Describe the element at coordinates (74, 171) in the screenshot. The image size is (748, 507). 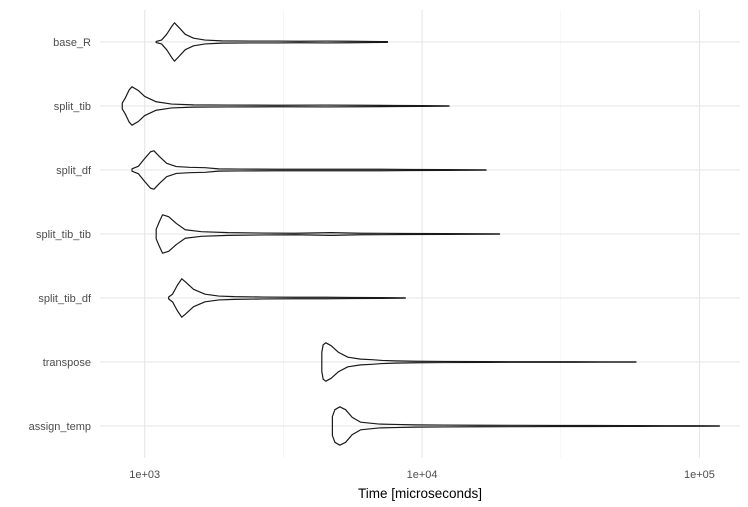
I see `y-tick-label: split_df` at that location.